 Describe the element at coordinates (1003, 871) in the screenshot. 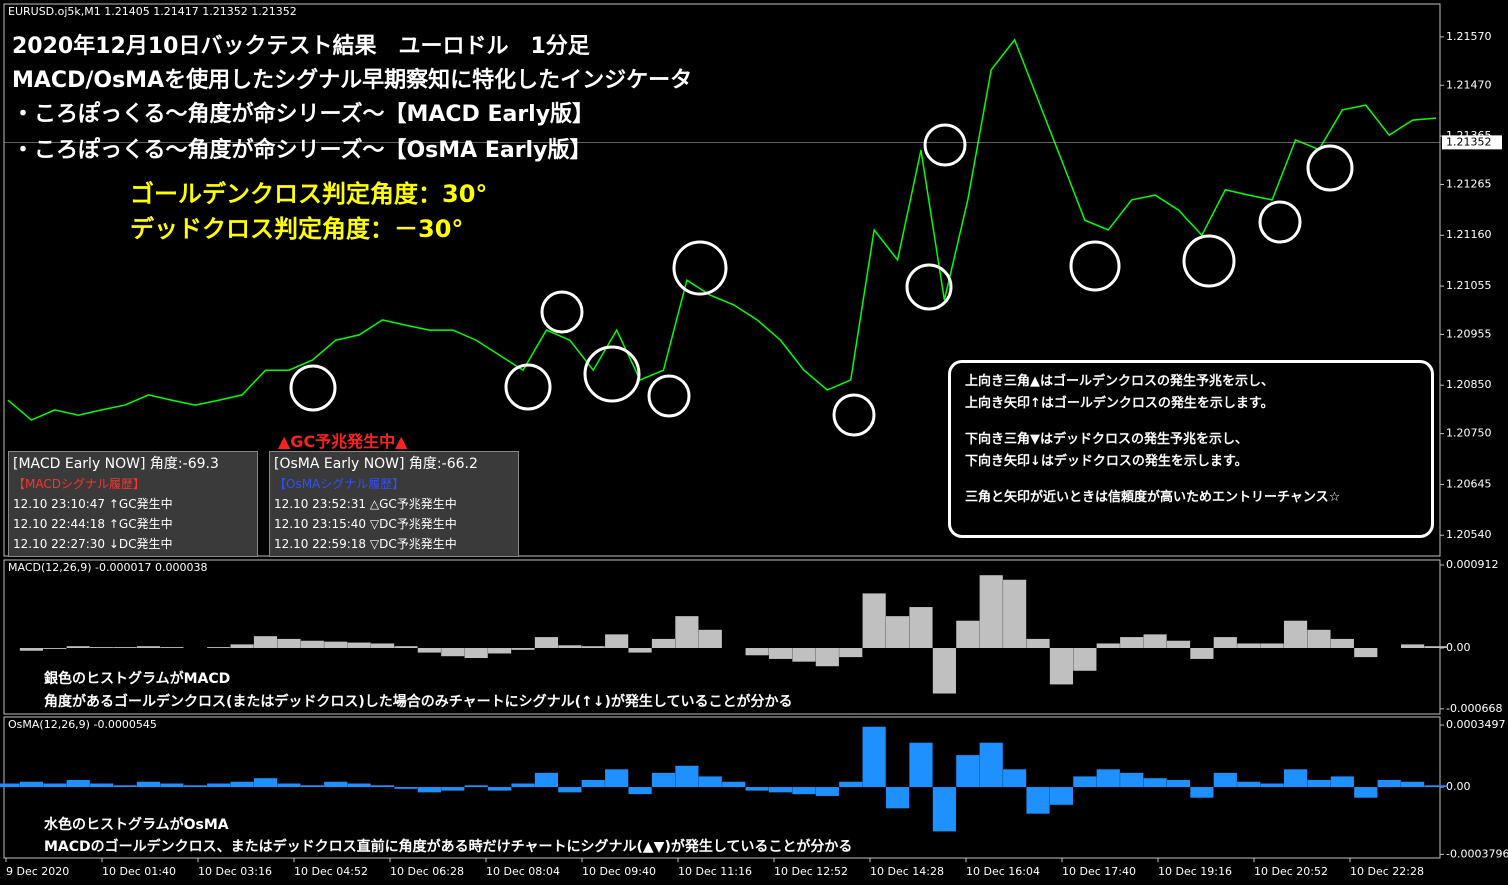

I see `x-tick-label: 10 Dec 16:04` at that location.